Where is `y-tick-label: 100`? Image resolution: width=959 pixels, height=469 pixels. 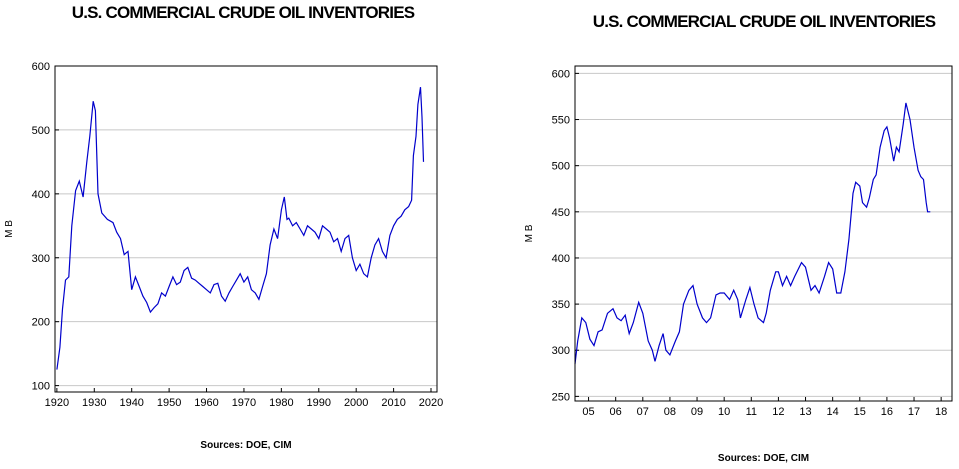 y-tick-label: 100 is located at coordinates (41, 387).